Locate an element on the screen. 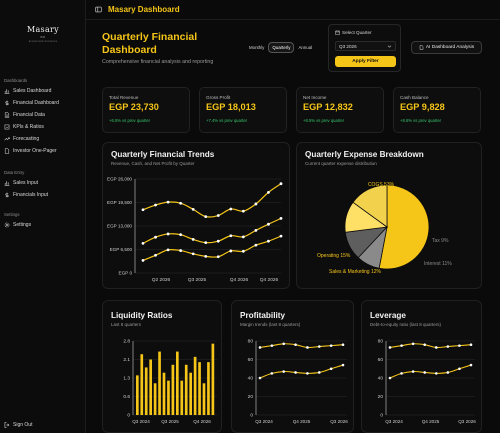 This screenshot has width=500, height=433. sidebar-item-kpis-ratios: KPIs & Ratios is located at coordinates (43, 126).